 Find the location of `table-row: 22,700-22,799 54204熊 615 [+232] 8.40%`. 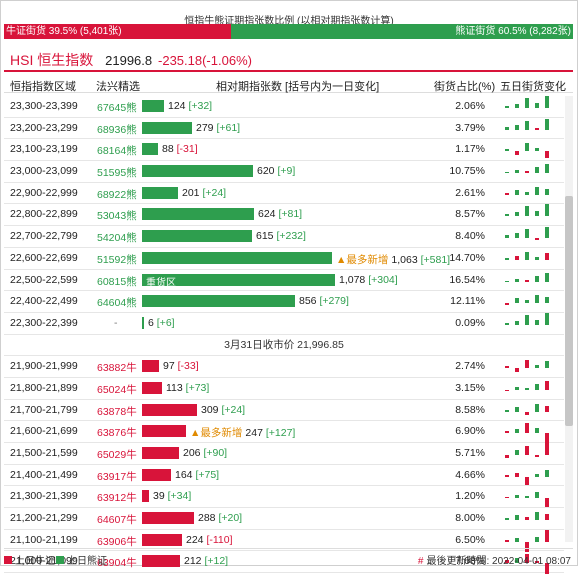

table-row: 22,700-22,799 54204熊 615 [+232] 8.40% is located at coordinates (284, 237).